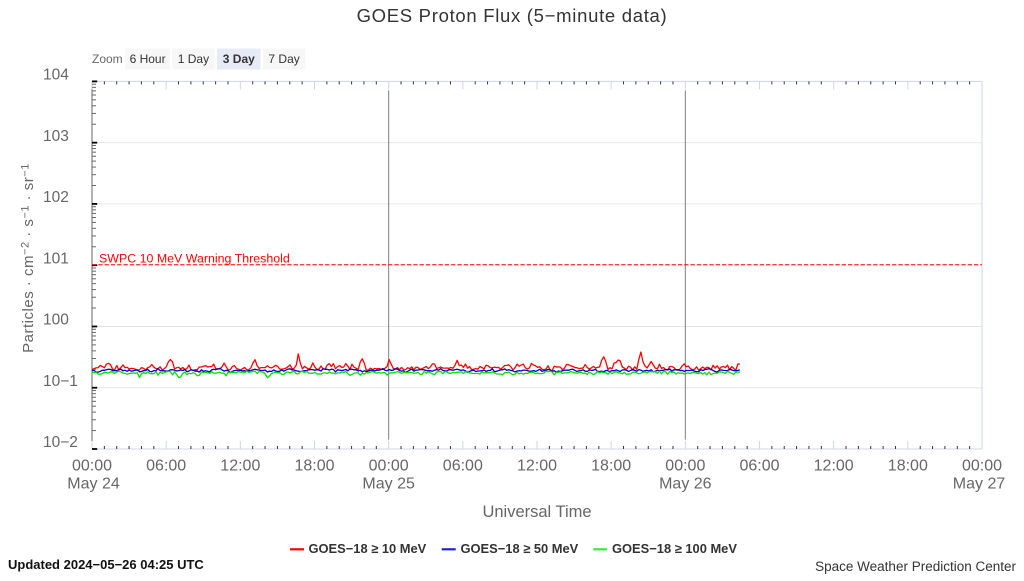 Image resolution: width=1024 pixels, height=581 pixels. Describe the element at coordinates (93, 484) in the screenshot. I see `svg-text: May 24` at that location.